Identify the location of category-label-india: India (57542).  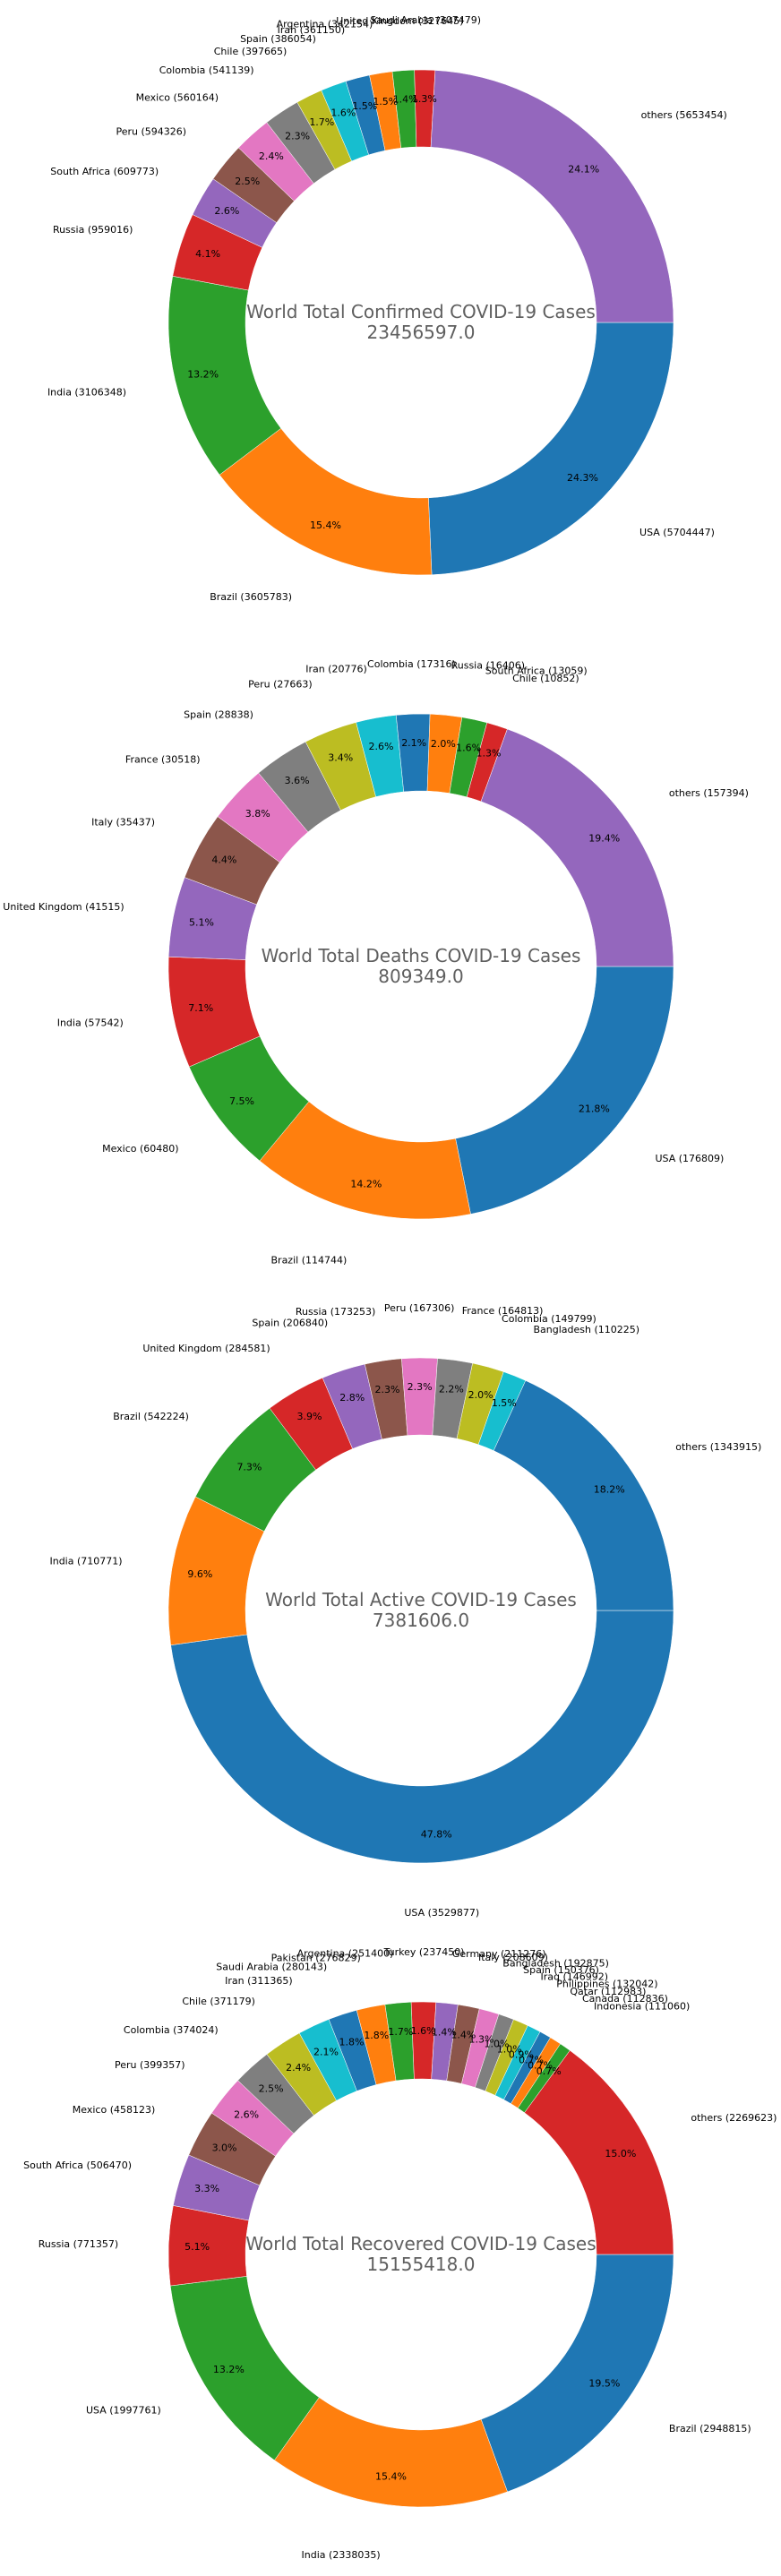
(91, 1022).